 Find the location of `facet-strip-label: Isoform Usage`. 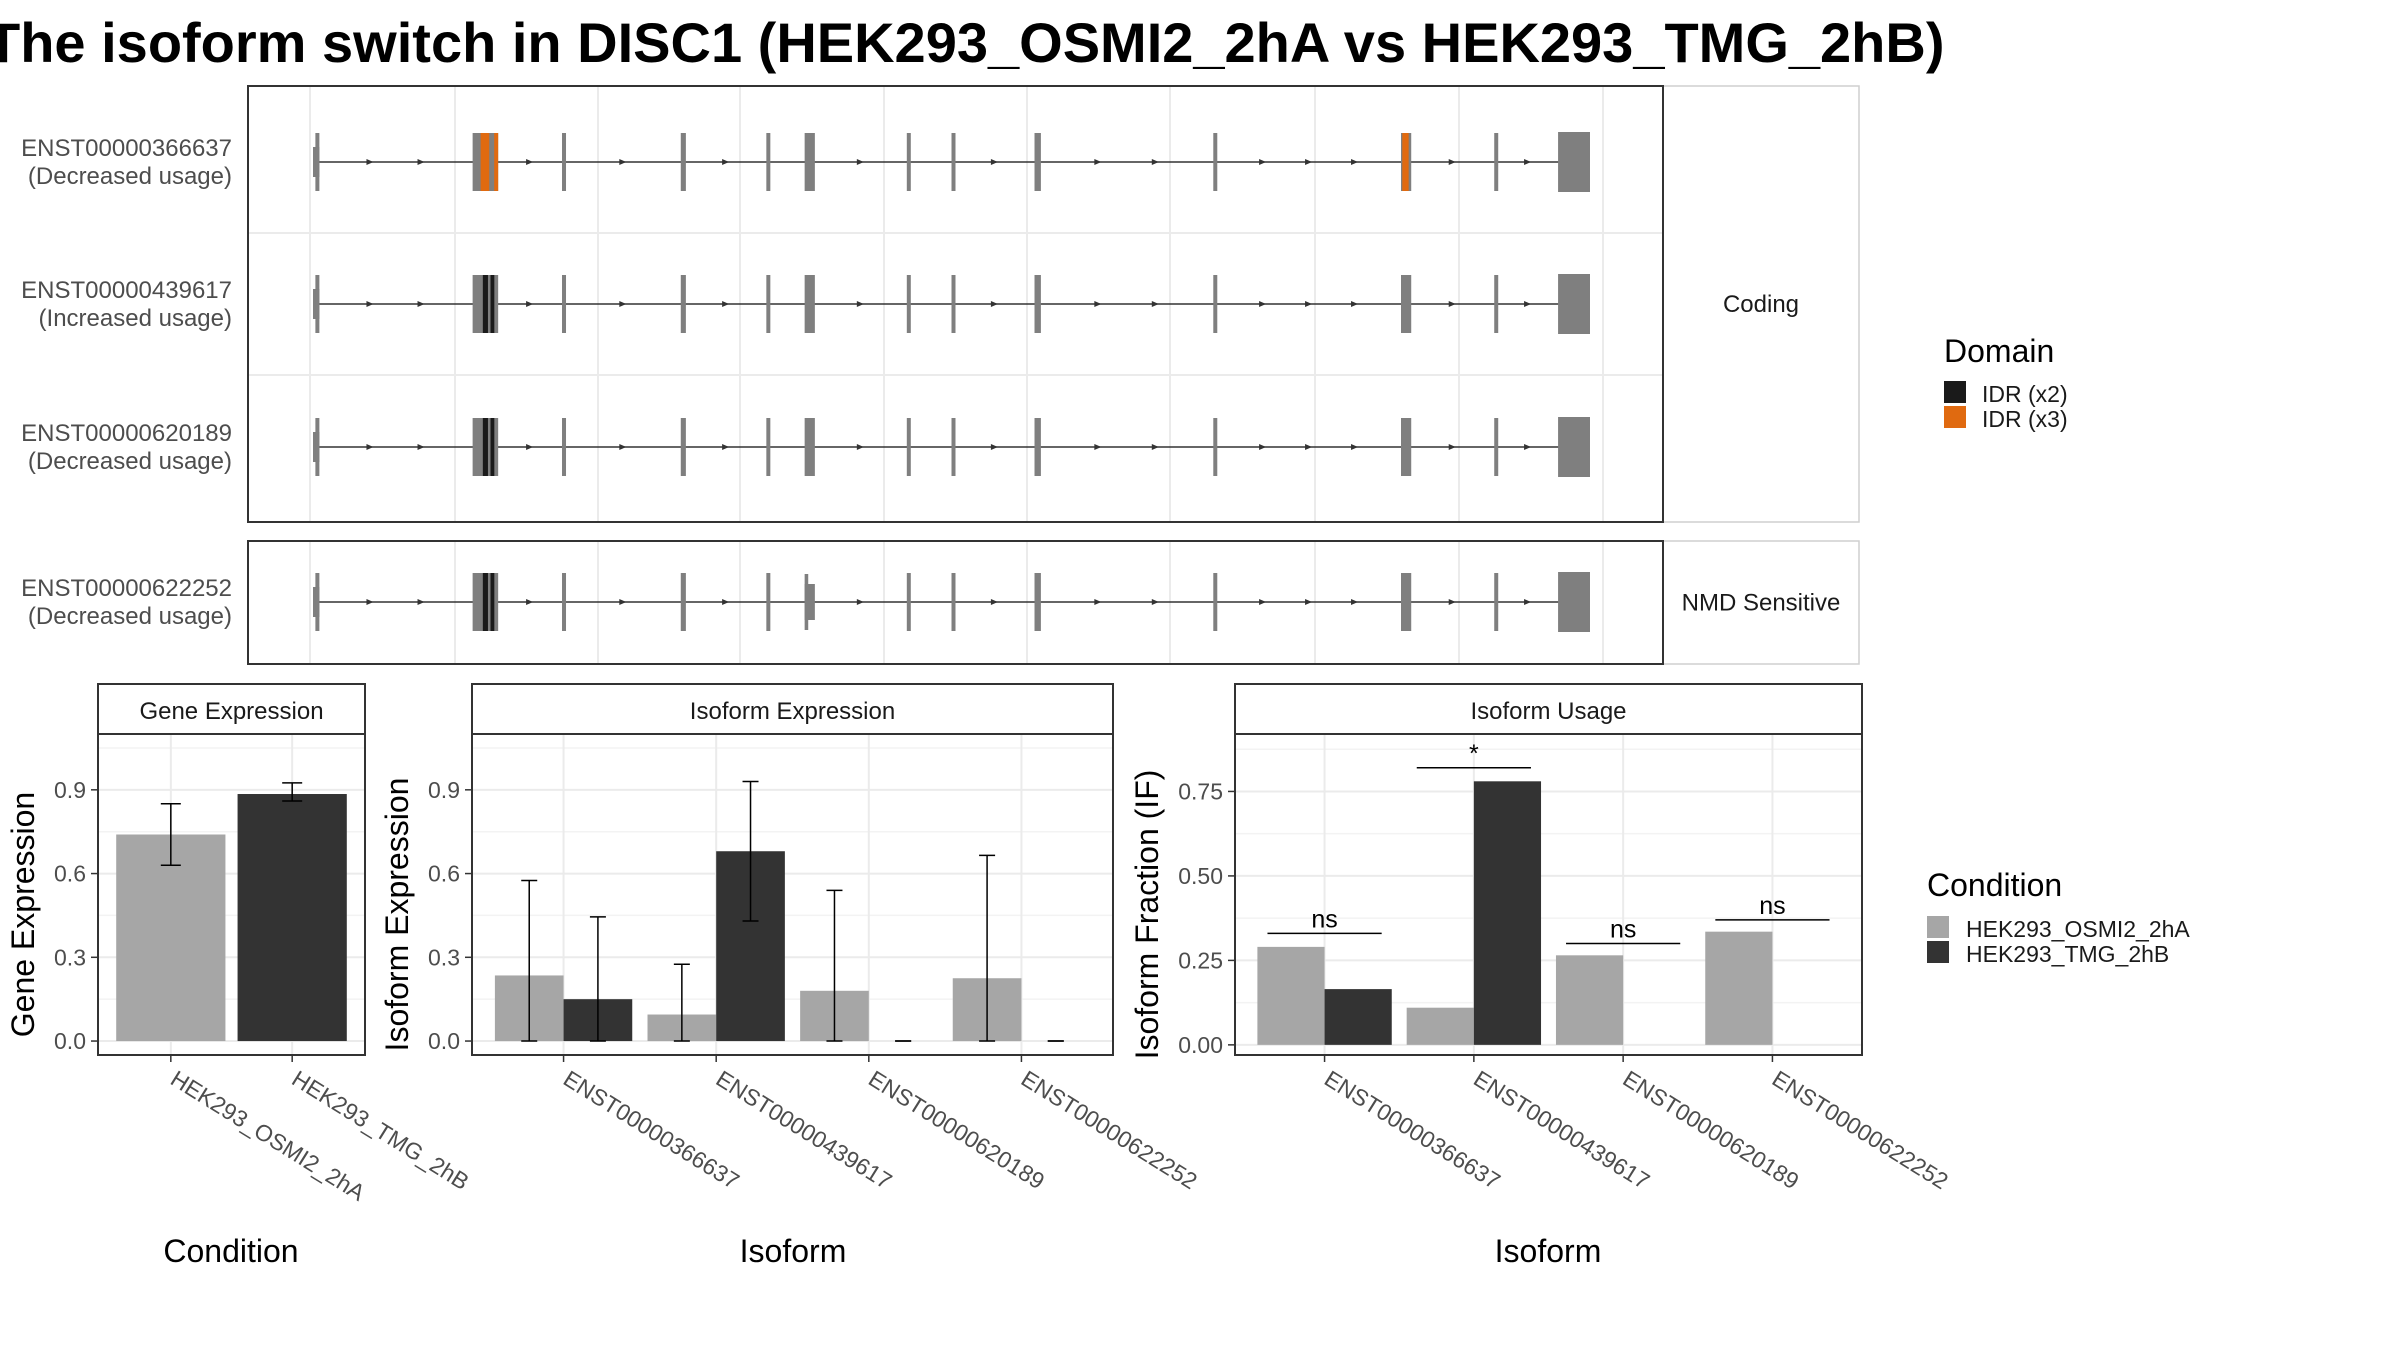

facet-strip-label: Isoform Usage is located at coordinates (1548, 711).